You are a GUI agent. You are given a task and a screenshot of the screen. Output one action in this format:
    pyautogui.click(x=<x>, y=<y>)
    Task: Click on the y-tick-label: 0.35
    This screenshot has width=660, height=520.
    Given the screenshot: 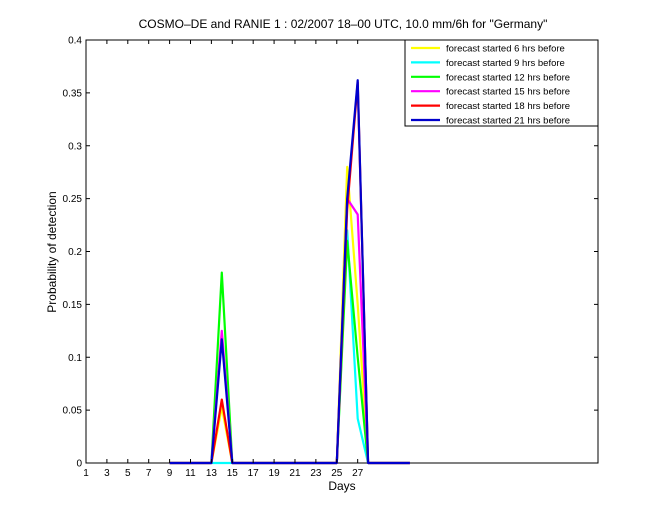 What is the action you would take?
    pyautogui.click(x=73, y=93)
    